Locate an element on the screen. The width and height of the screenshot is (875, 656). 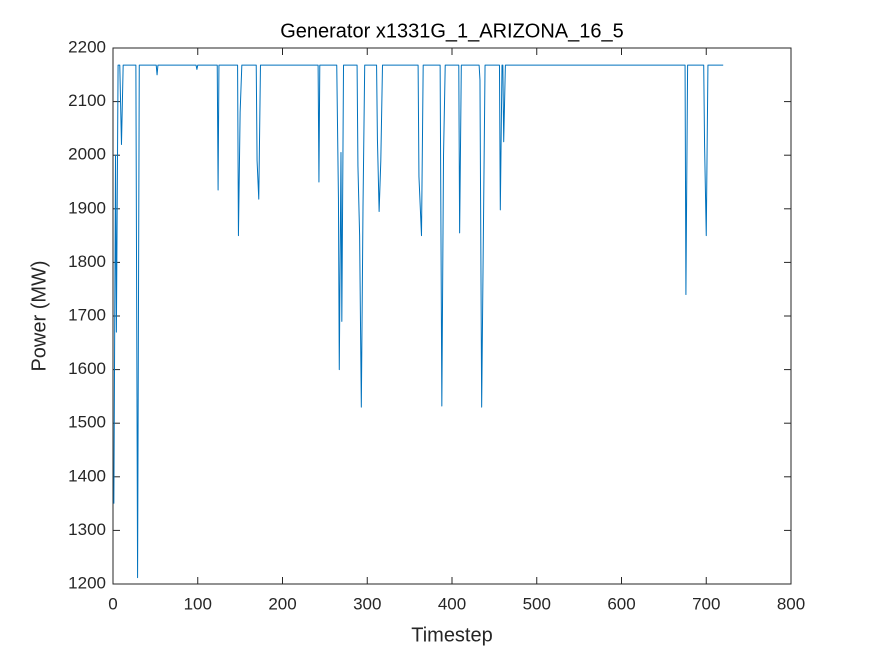
y-tick-label: 2200 is located at coordinates (87, 46).